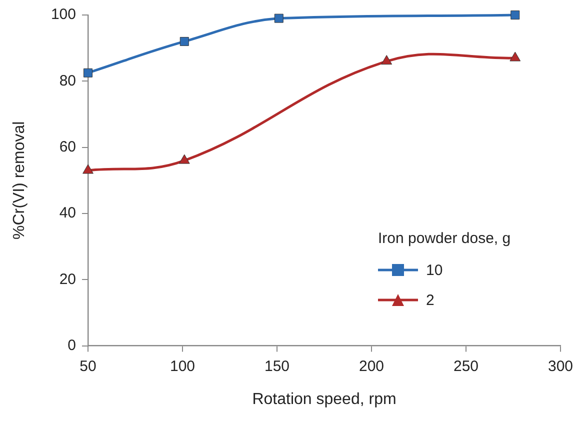 This screenshot has height=421, width=579. What do you see at coordinates (430, 300) in the screenshot?
I see `legend-label: 2` at bounding box center [430, 300].